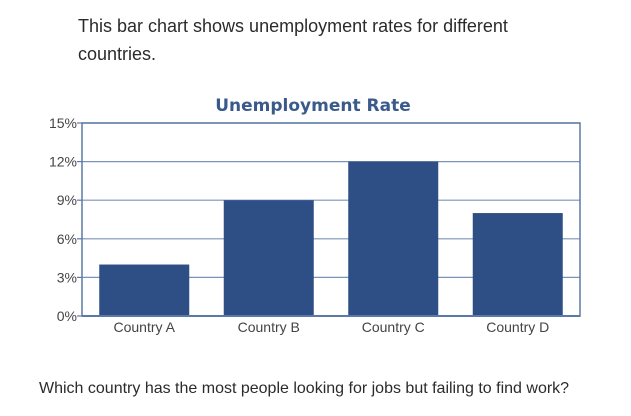 The height and width of the screenshot is (416, 631). What do you see at coordinates (144, 290) in the screenshot?
I see `bar-country-a` at bounding box center [144, 290].